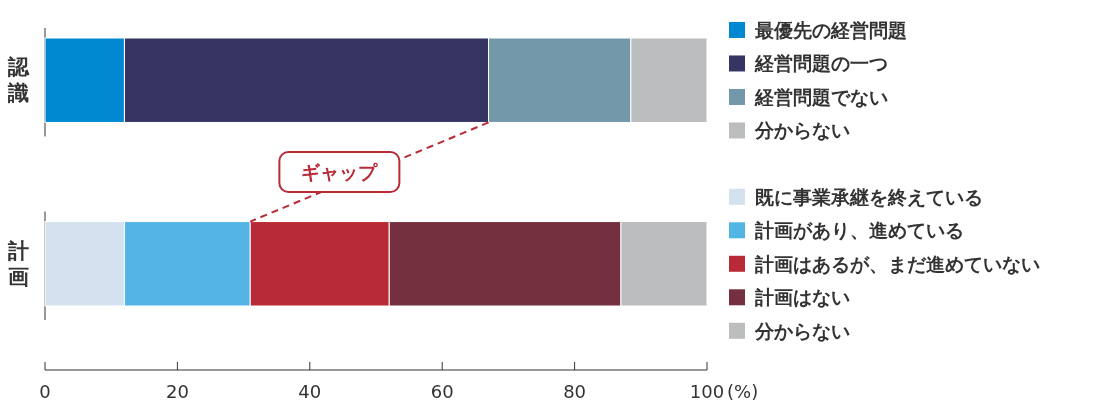 This screenshot has height=415, width=1119. I want to click on y-tick-label: 認識, so click(18, 80).